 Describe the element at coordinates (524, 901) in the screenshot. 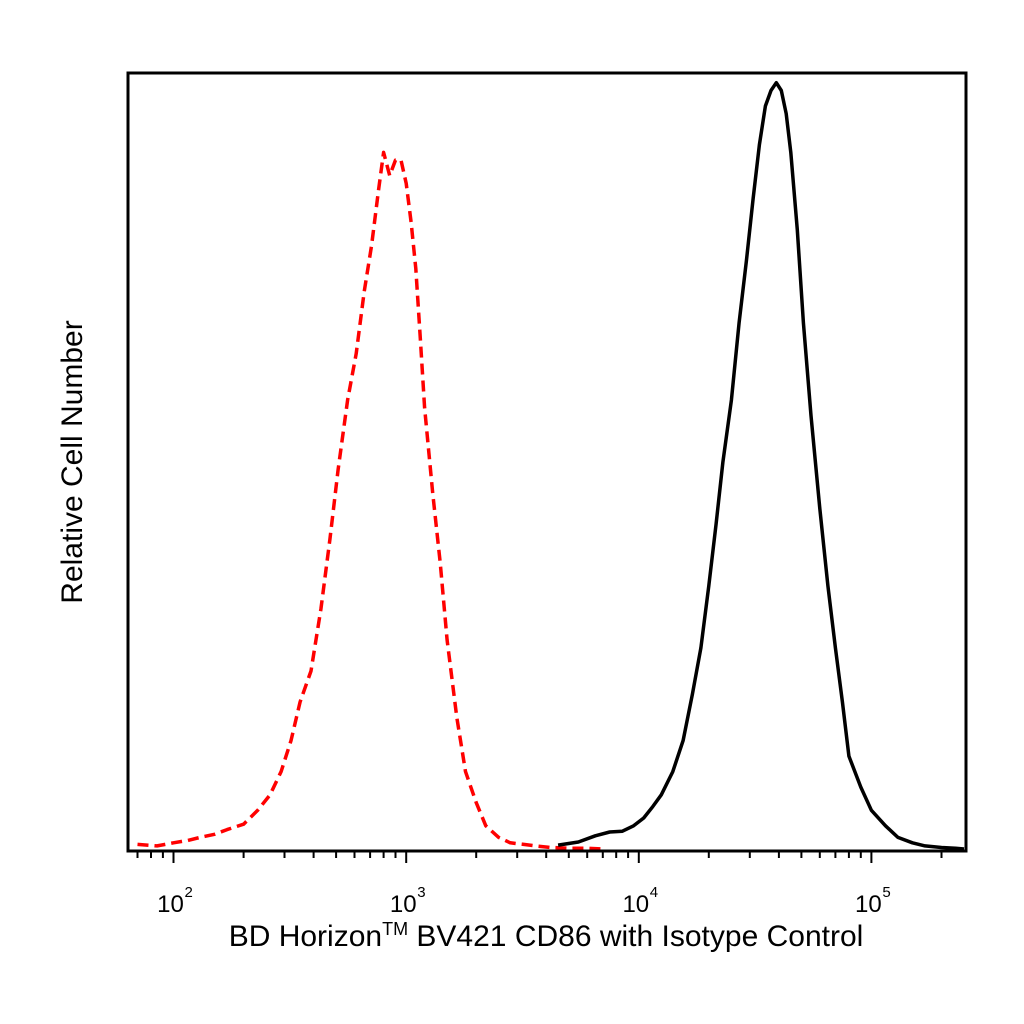

I see `x-axis-tick-labels: 10 2 10 3 10 4 10 5` at that location.